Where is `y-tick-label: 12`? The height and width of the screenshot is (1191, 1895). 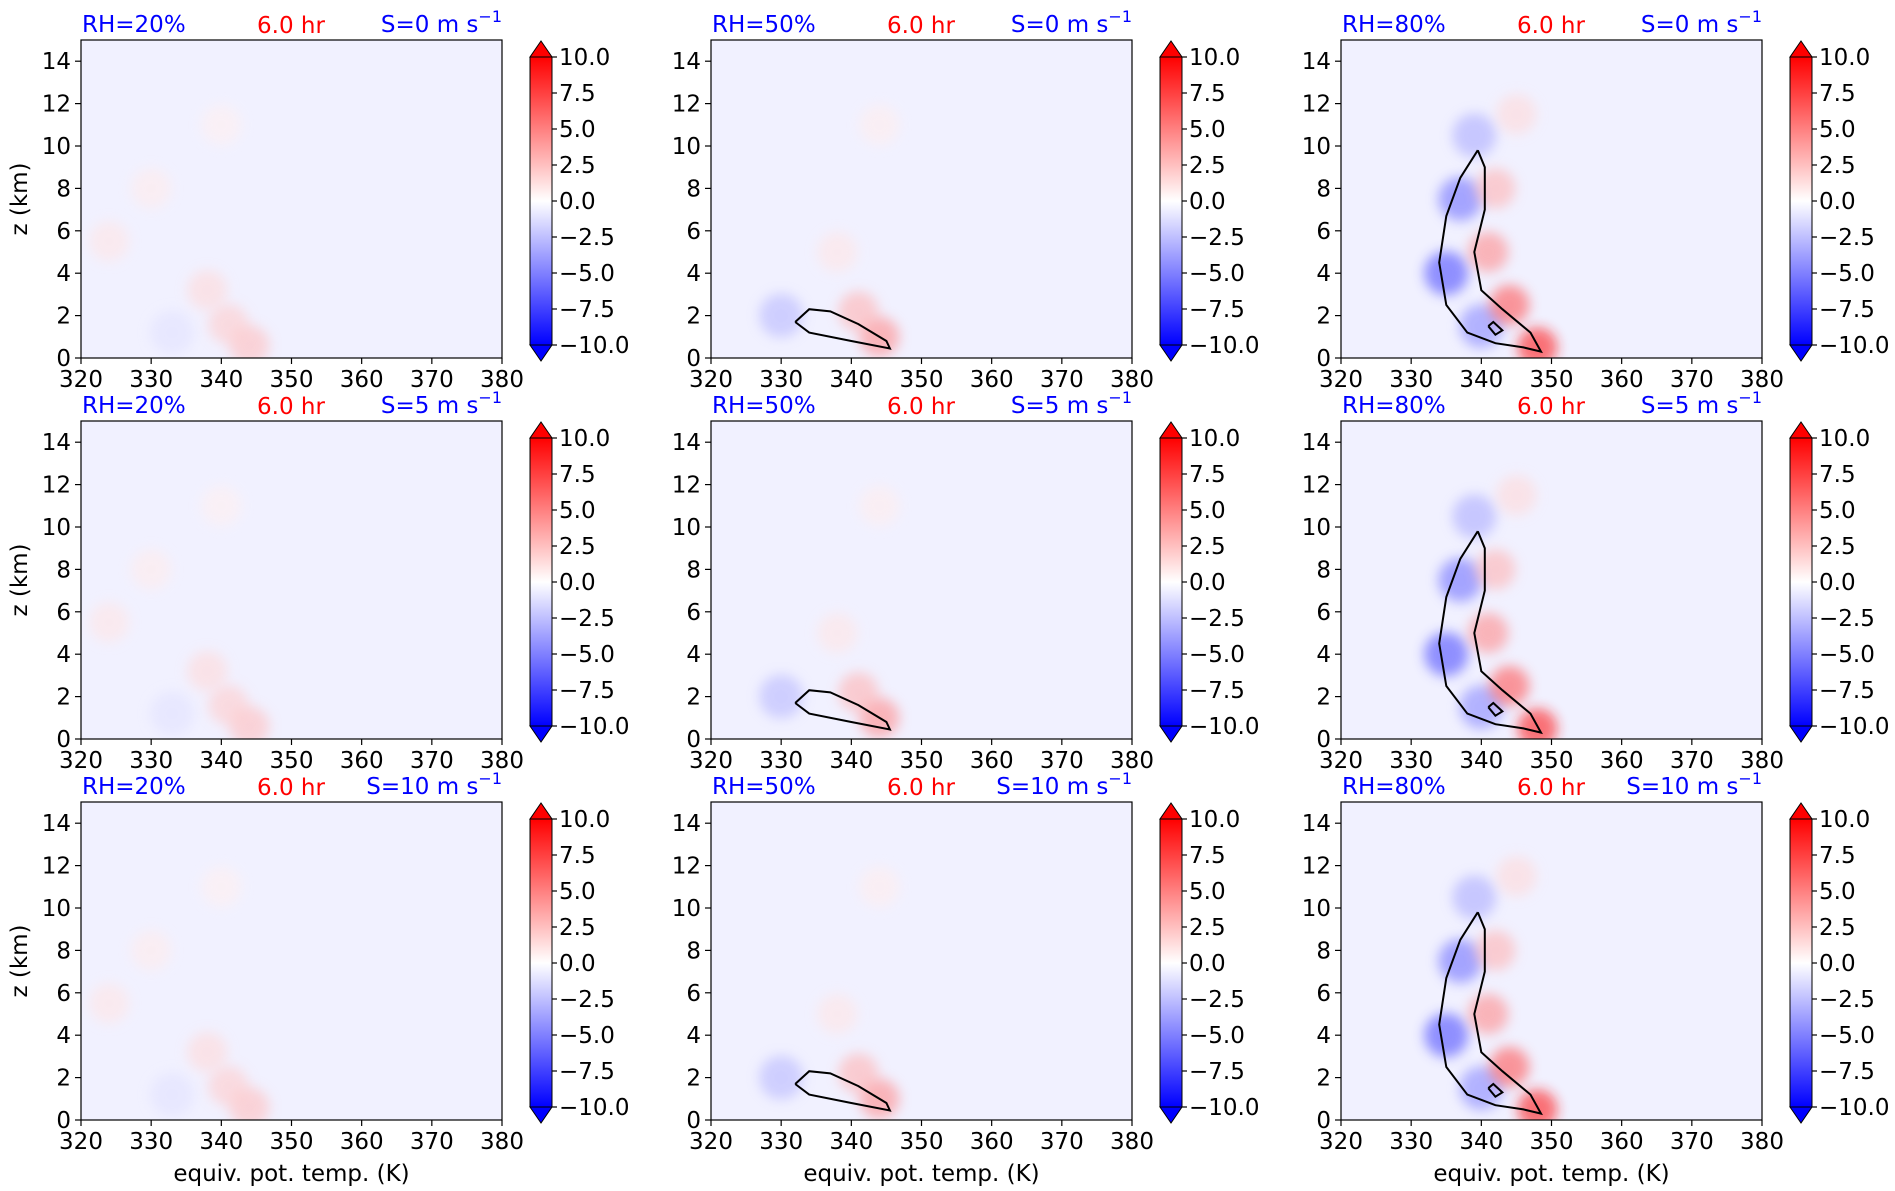
y-tick-label: 12 is located at coordinates (686, 105).